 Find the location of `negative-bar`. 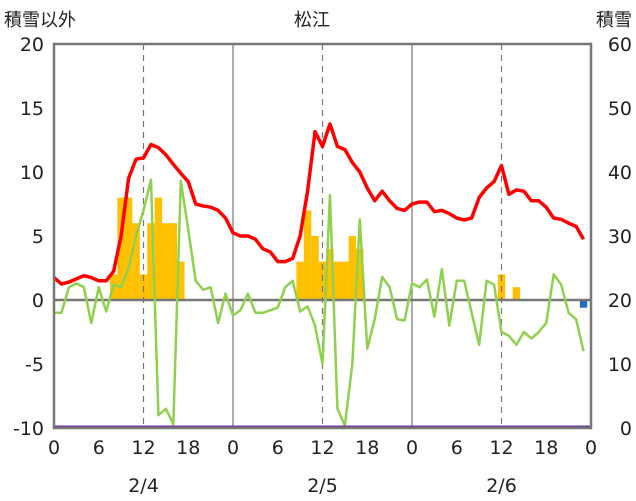

negative-bar is located at coordinates (583, 304).